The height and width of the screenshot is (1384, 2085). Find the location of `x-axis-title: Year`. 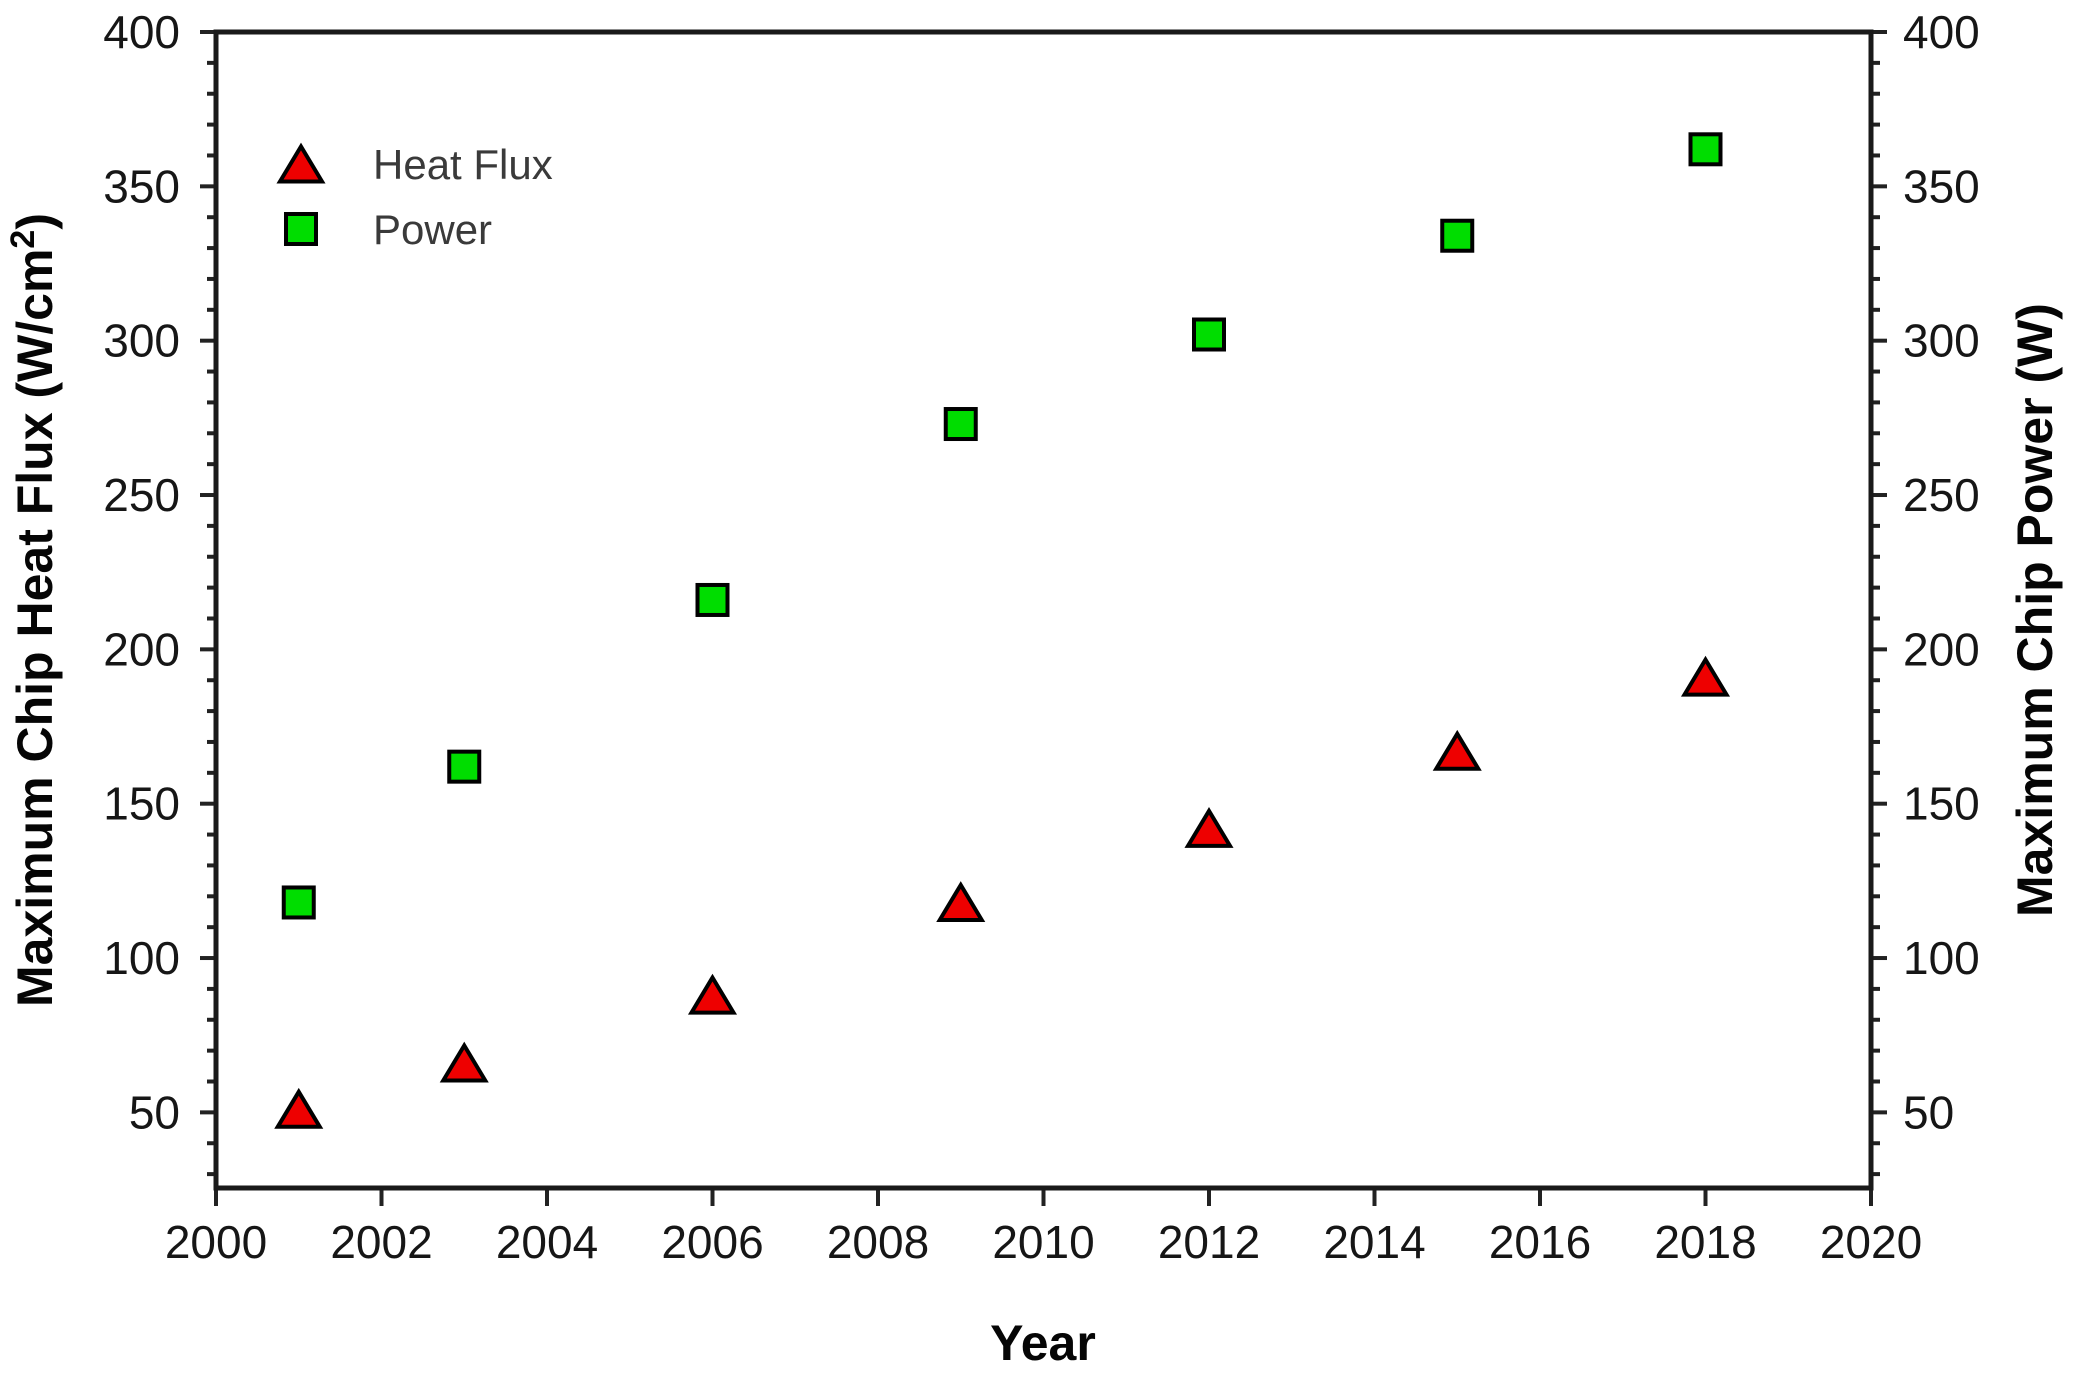

x-axis-title: Year is located at coordinates (1043, 1343).